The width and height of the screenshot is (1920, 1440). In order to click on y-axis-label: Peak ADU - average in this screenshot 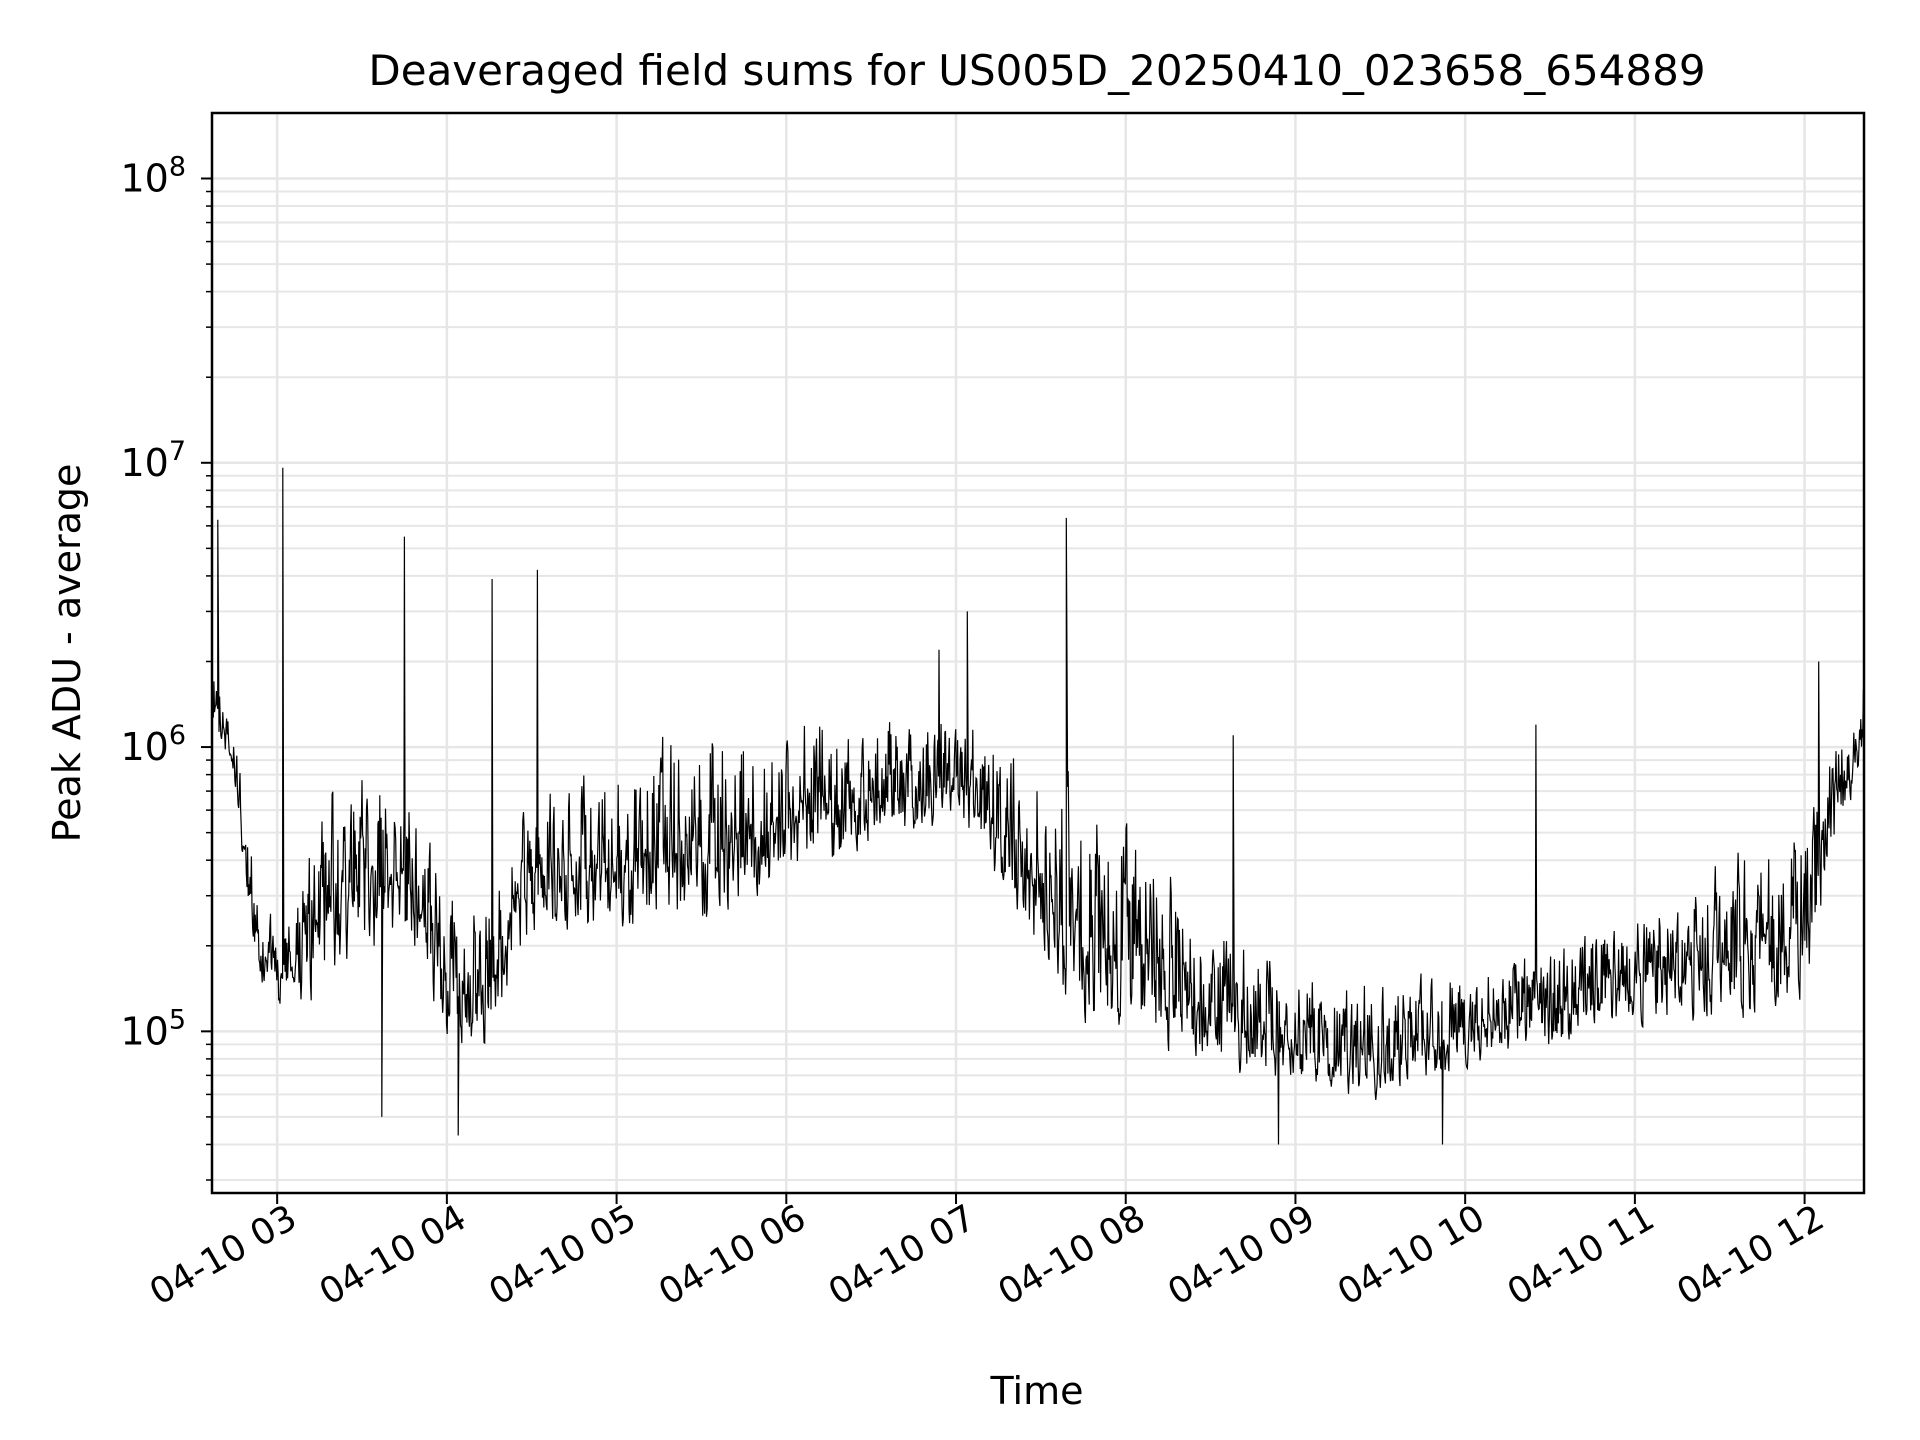, I will do `click(67, 653)`.